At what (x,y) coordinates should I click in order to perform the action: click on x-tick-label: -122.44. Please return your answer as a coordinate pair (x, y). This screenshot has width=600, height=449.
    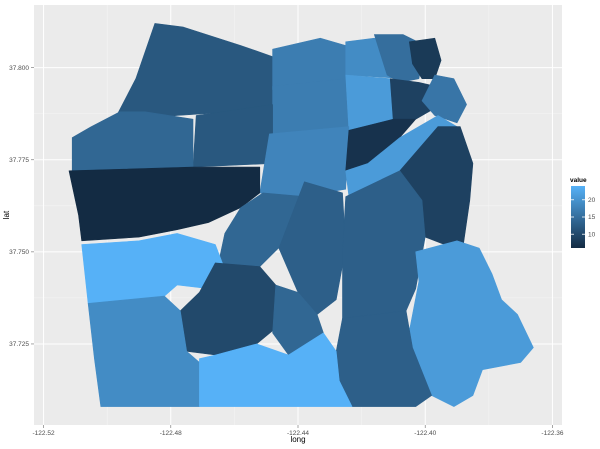
    Looking at the image, I should click on (298, 433).